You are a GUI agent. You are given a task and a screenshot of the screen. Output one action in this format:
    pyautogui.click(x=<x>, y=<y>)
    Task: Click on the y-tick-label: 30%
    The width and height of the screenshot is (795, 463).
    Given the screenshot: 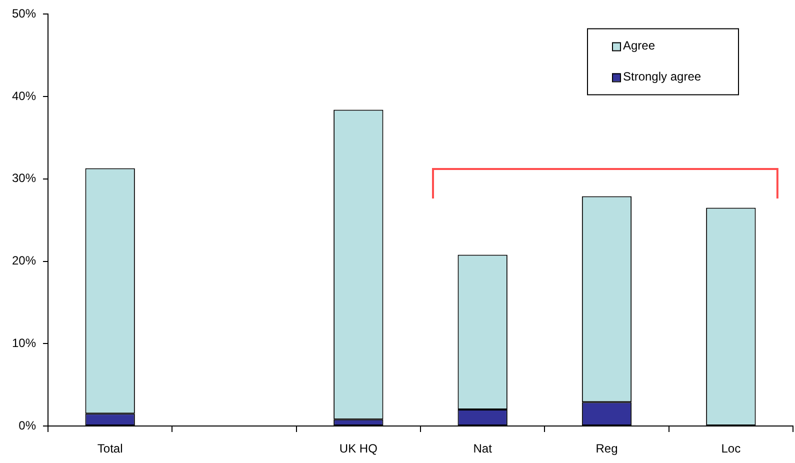 What is the action you would take?
    pyautogui.click(x=24, y=178)
    